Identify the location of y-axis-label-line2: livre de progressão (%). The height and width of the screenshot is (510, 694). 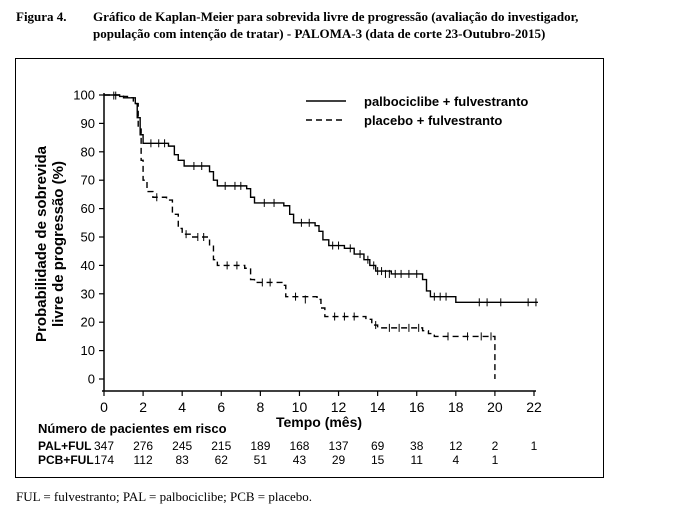
(58, 244).